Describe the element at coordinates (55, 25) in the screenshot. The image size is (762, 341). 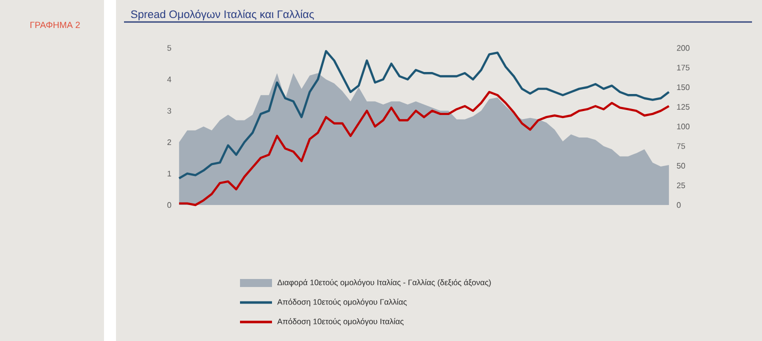
I see `text: ΓΡΑΦΗΜΑ 2` at that location.